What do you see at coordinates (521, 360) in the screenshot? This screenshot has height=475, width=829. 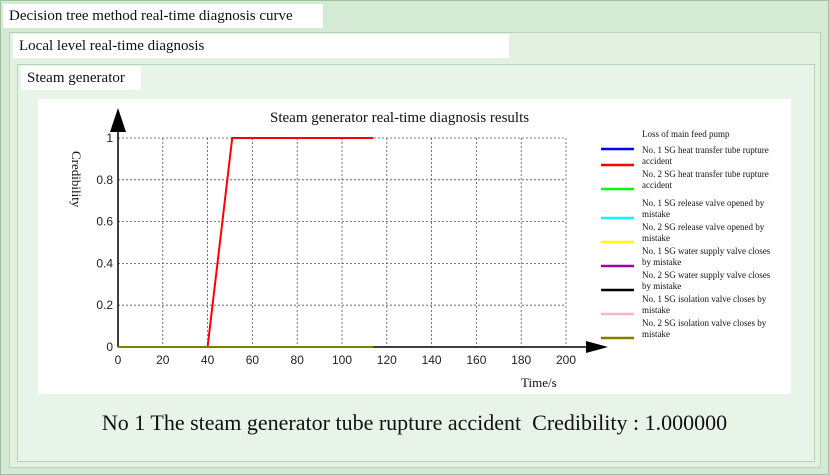 I see `x-tick-label: 180` at bounding box center [521, 360].